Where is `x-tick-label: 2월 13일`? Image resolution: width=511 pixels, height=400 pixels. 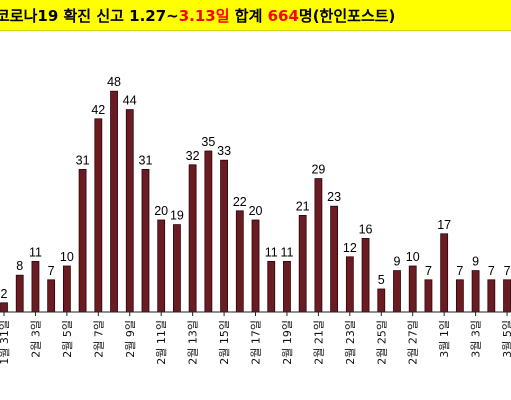
x-tick-label: 2월 13일 is located at coordinates (193, 342).